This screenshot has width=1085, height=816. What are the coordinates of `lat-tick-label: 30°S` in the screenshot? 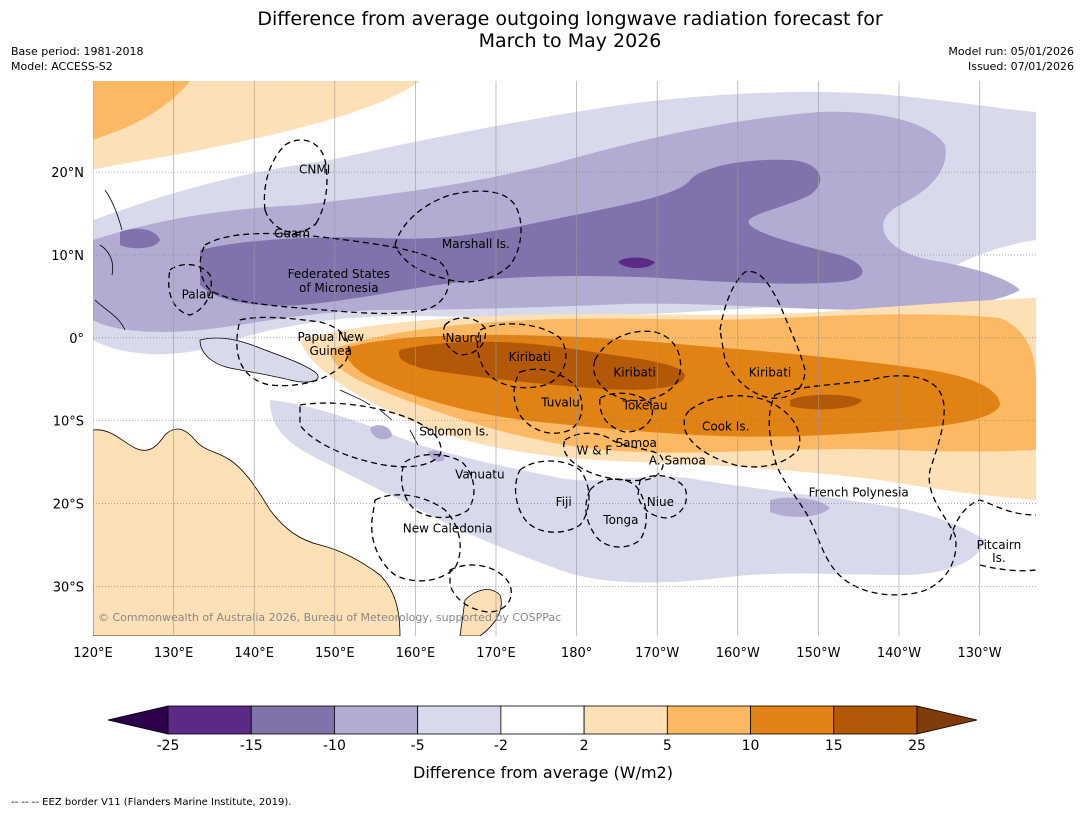 It's located at (68, 587).